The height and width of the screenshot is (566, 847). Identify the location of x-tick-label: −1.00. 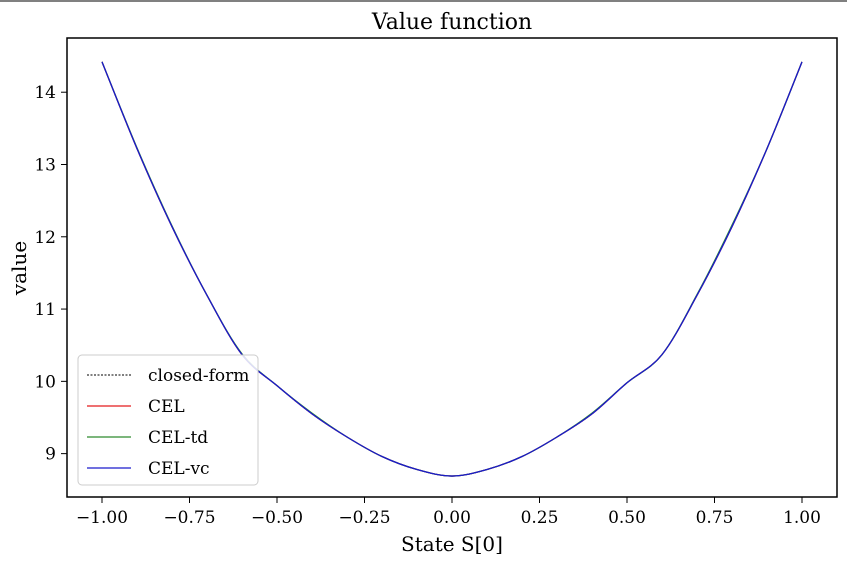
(102, 518).